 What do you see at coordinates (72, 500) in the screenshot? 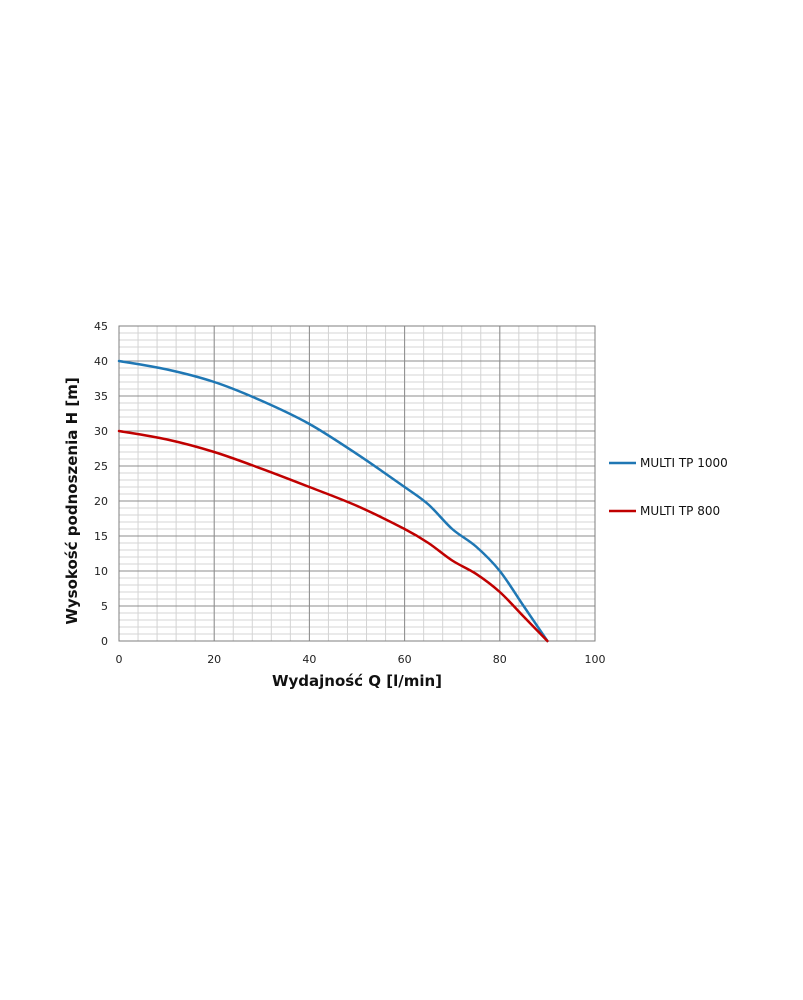
I see `y-axis-title: Wysokość podnoszenia H [m]` at bounding box center [72, 500].